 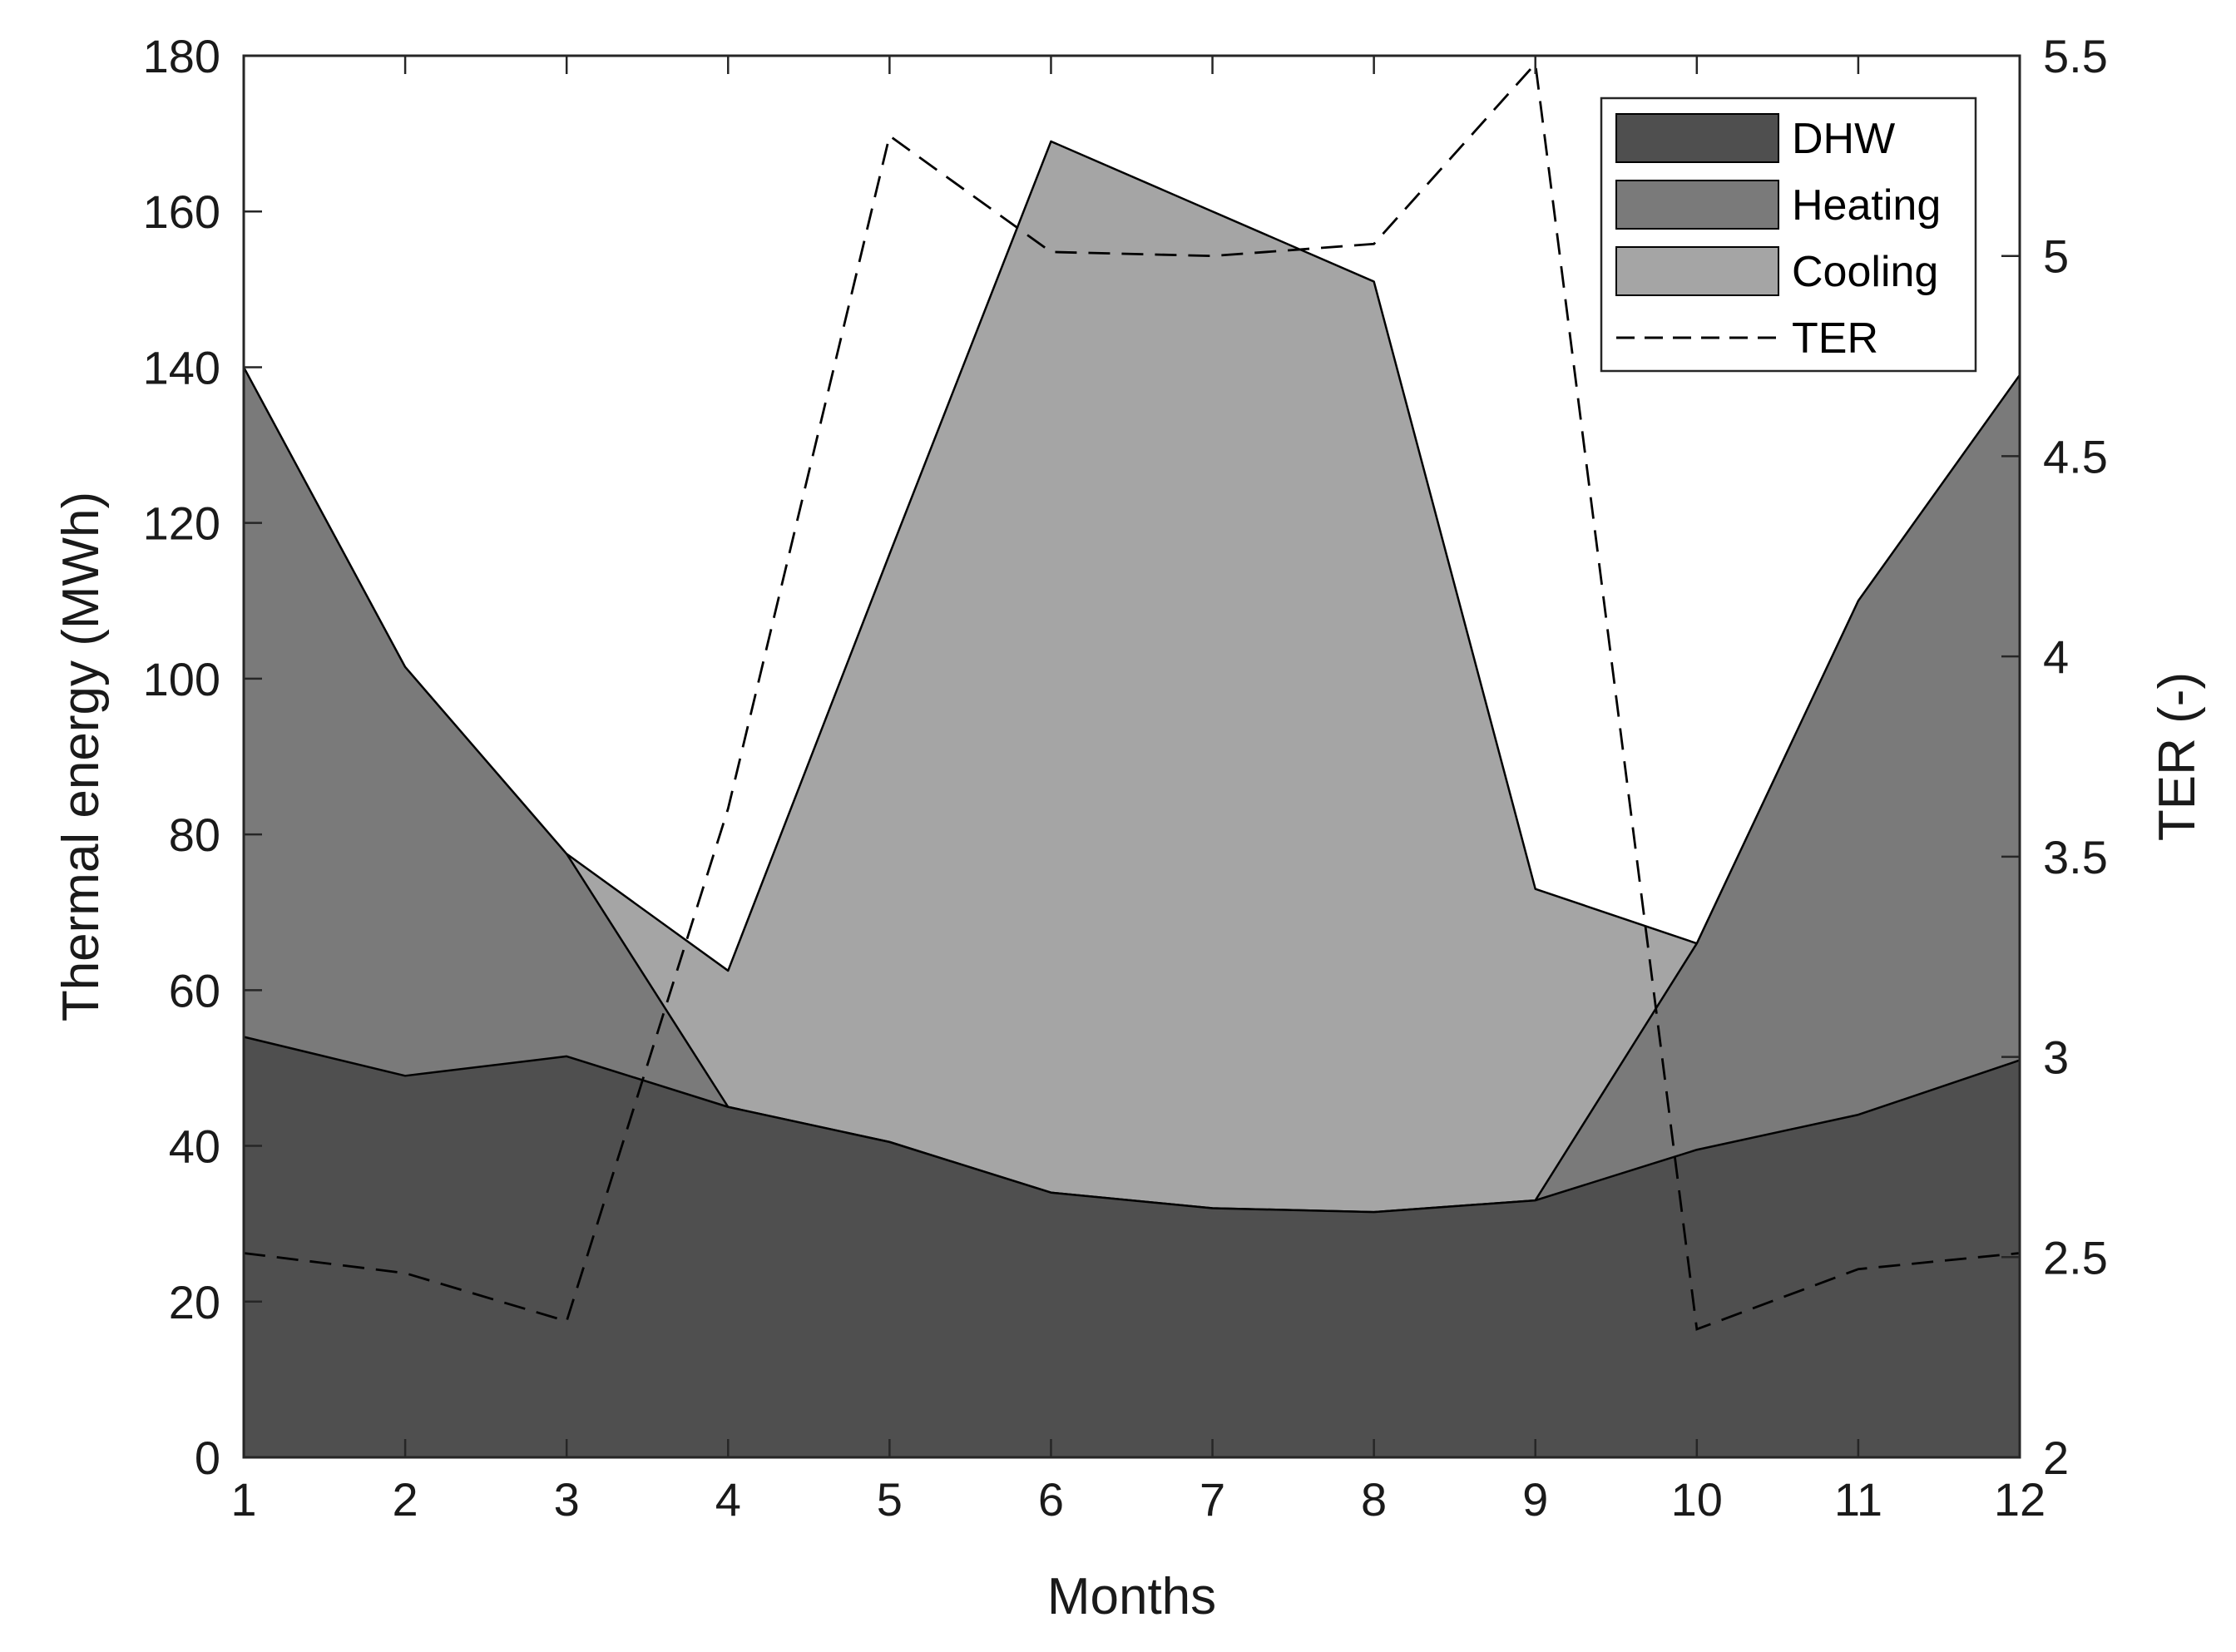 What do you see at coordinates (1051, 1499) in the screenshot?
I see `x-tick-label: 6` at bounding box center [1051, 1499].